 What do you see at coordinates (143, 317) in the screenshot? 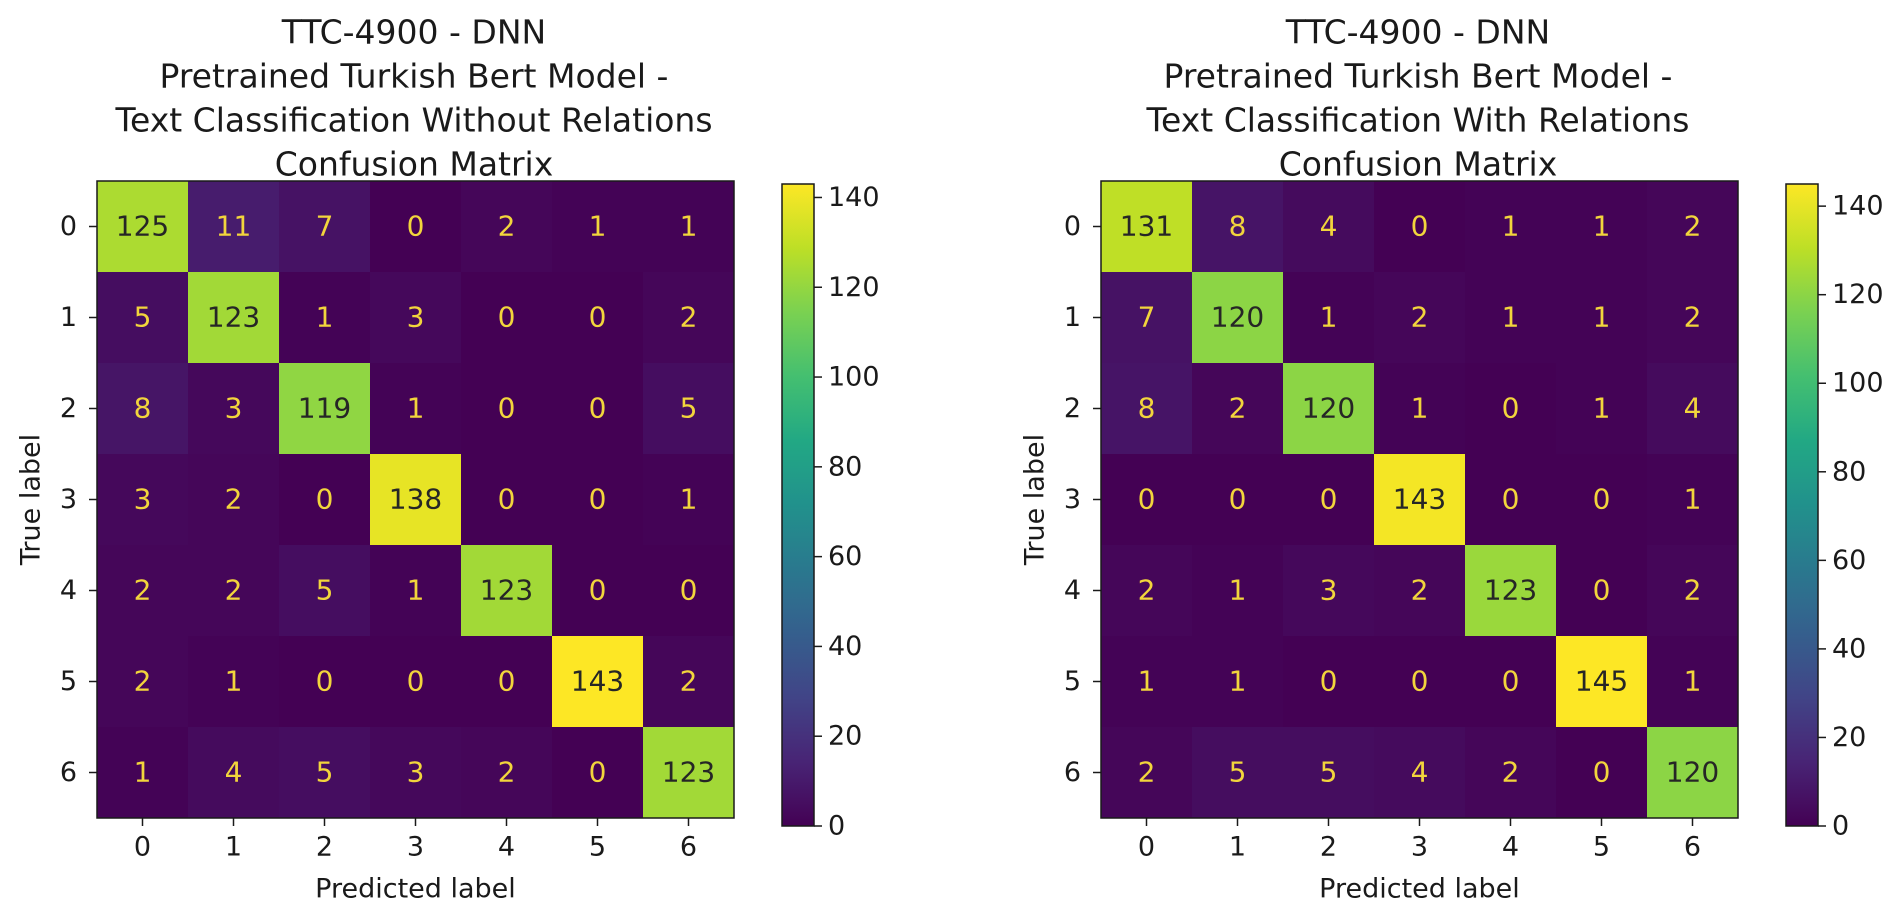
I see `cell-value-label: 5` at bounding box center [143, 317].